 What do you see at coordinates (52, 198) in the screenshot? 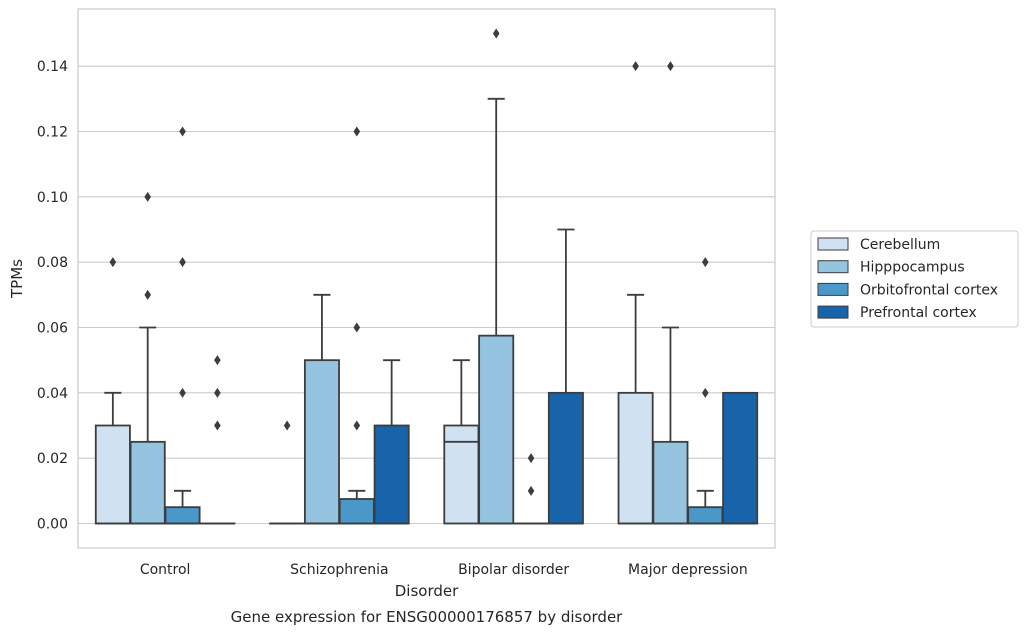
I see `y-tick-label: 0.10` at bounding box center [52, 198].